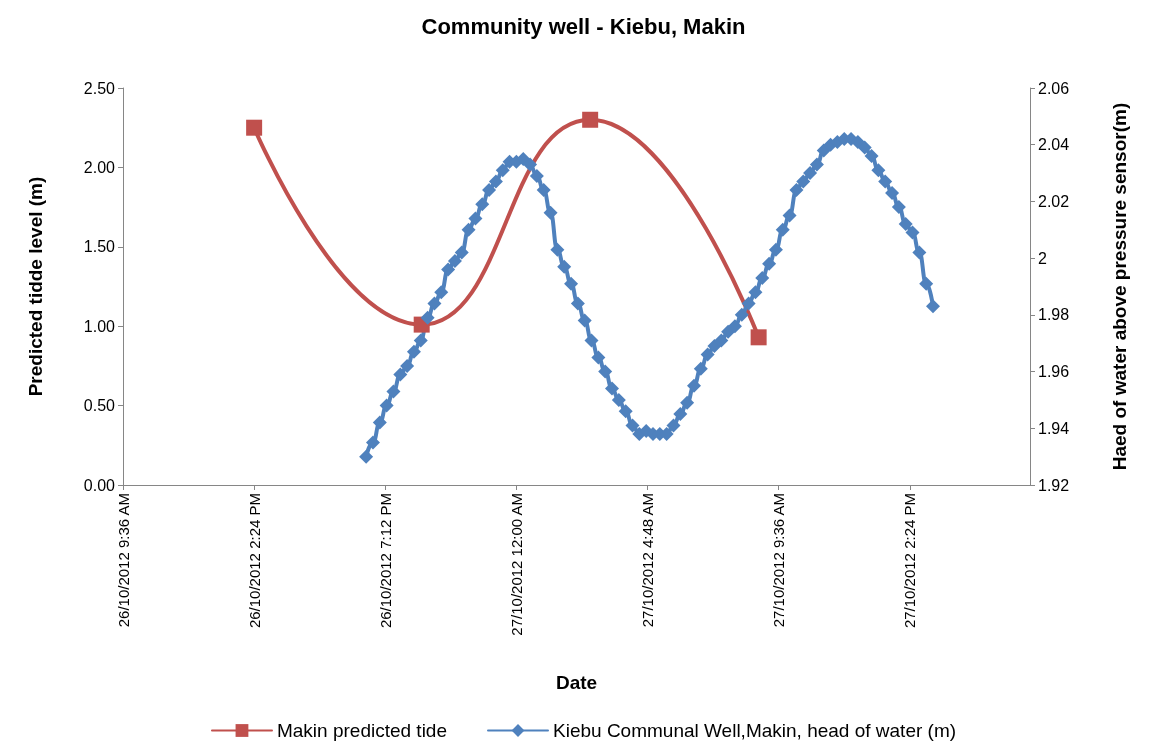 Image resolution: width=1167 pixels, height=753 pixels. Describe the element at coordinates (1054, 145) in the screenshot. I see `y2-tick-label: 2.04` at that location.